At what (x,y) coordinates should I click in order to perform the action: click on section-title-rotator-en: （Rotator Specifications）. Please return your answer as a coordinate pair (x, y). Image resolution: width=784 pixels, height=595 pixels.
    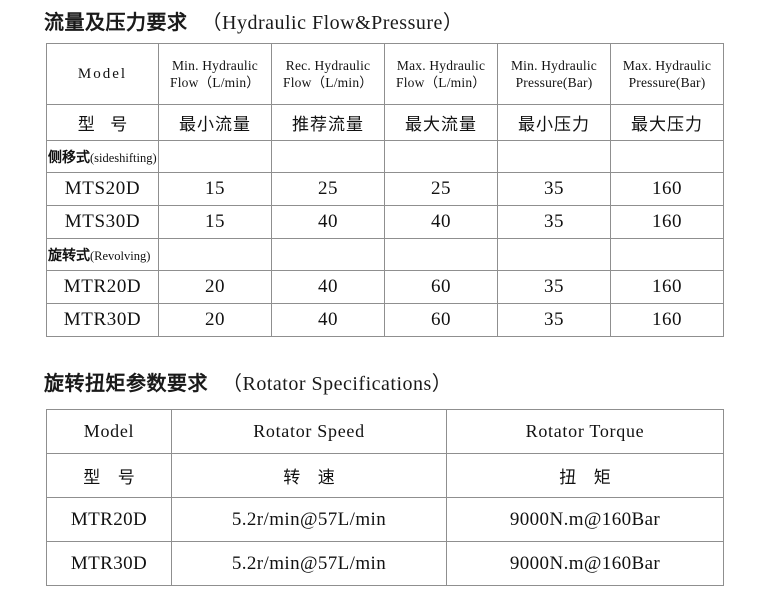
    Looking at the image, I should click on (337, 384).